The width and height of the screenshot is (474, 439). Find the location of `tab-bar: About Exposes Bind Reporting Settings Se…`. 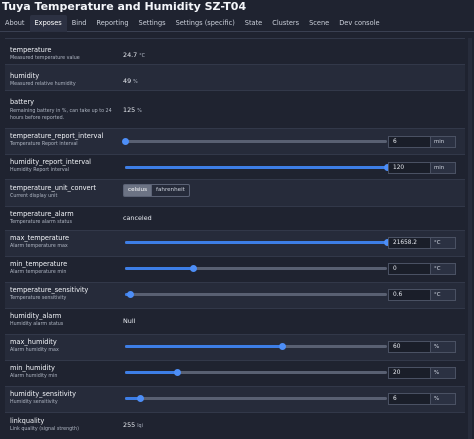

tab-bar: About Exposes Bind Reporting Settings Se… is located at coordinates (237, 23).